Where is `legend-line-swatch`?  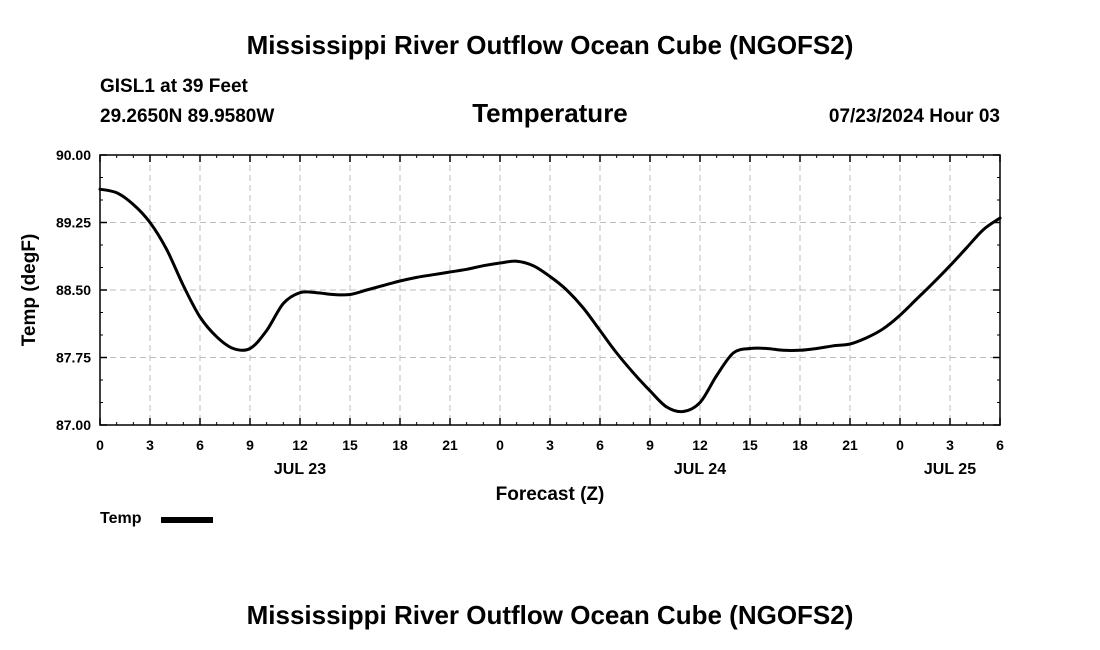 legend-line-swatch is located at coordinates (187, 520).